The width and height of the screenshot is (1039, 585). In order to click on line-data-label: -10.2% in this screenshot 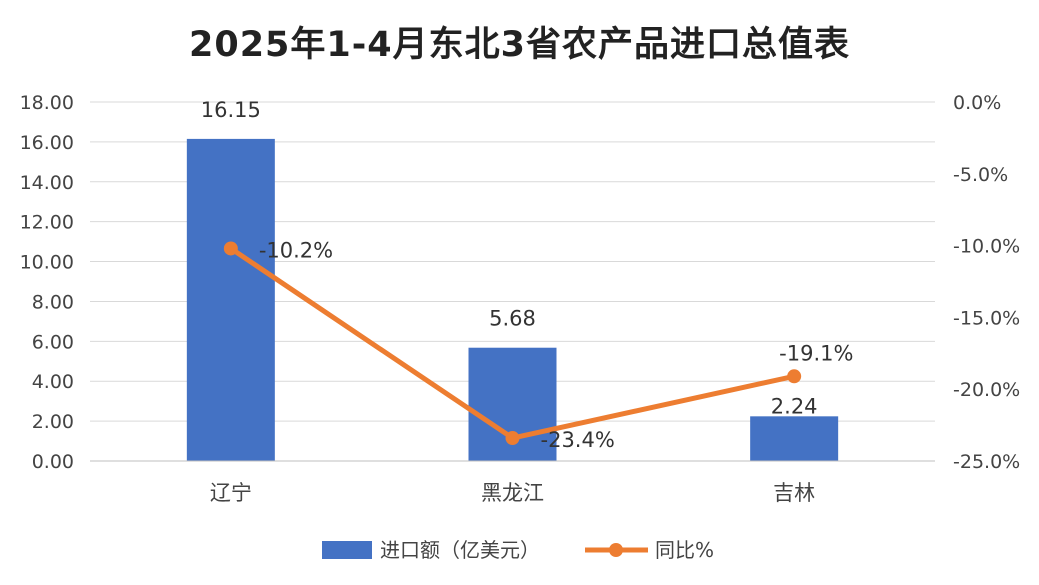, I will do `click(296, 250)`.